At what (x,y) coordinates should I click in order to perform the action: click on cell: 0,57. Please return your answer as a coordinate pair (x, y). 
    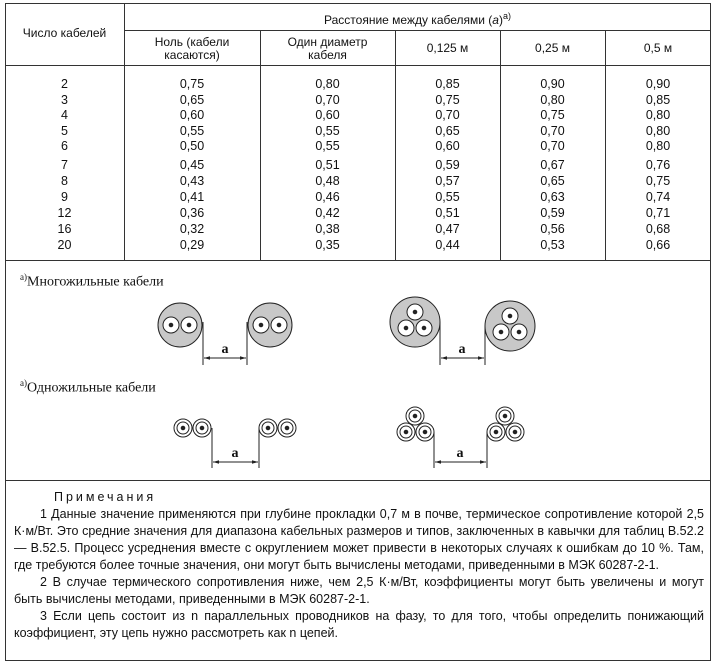
    Looking at the image, I should click on (447, 181).